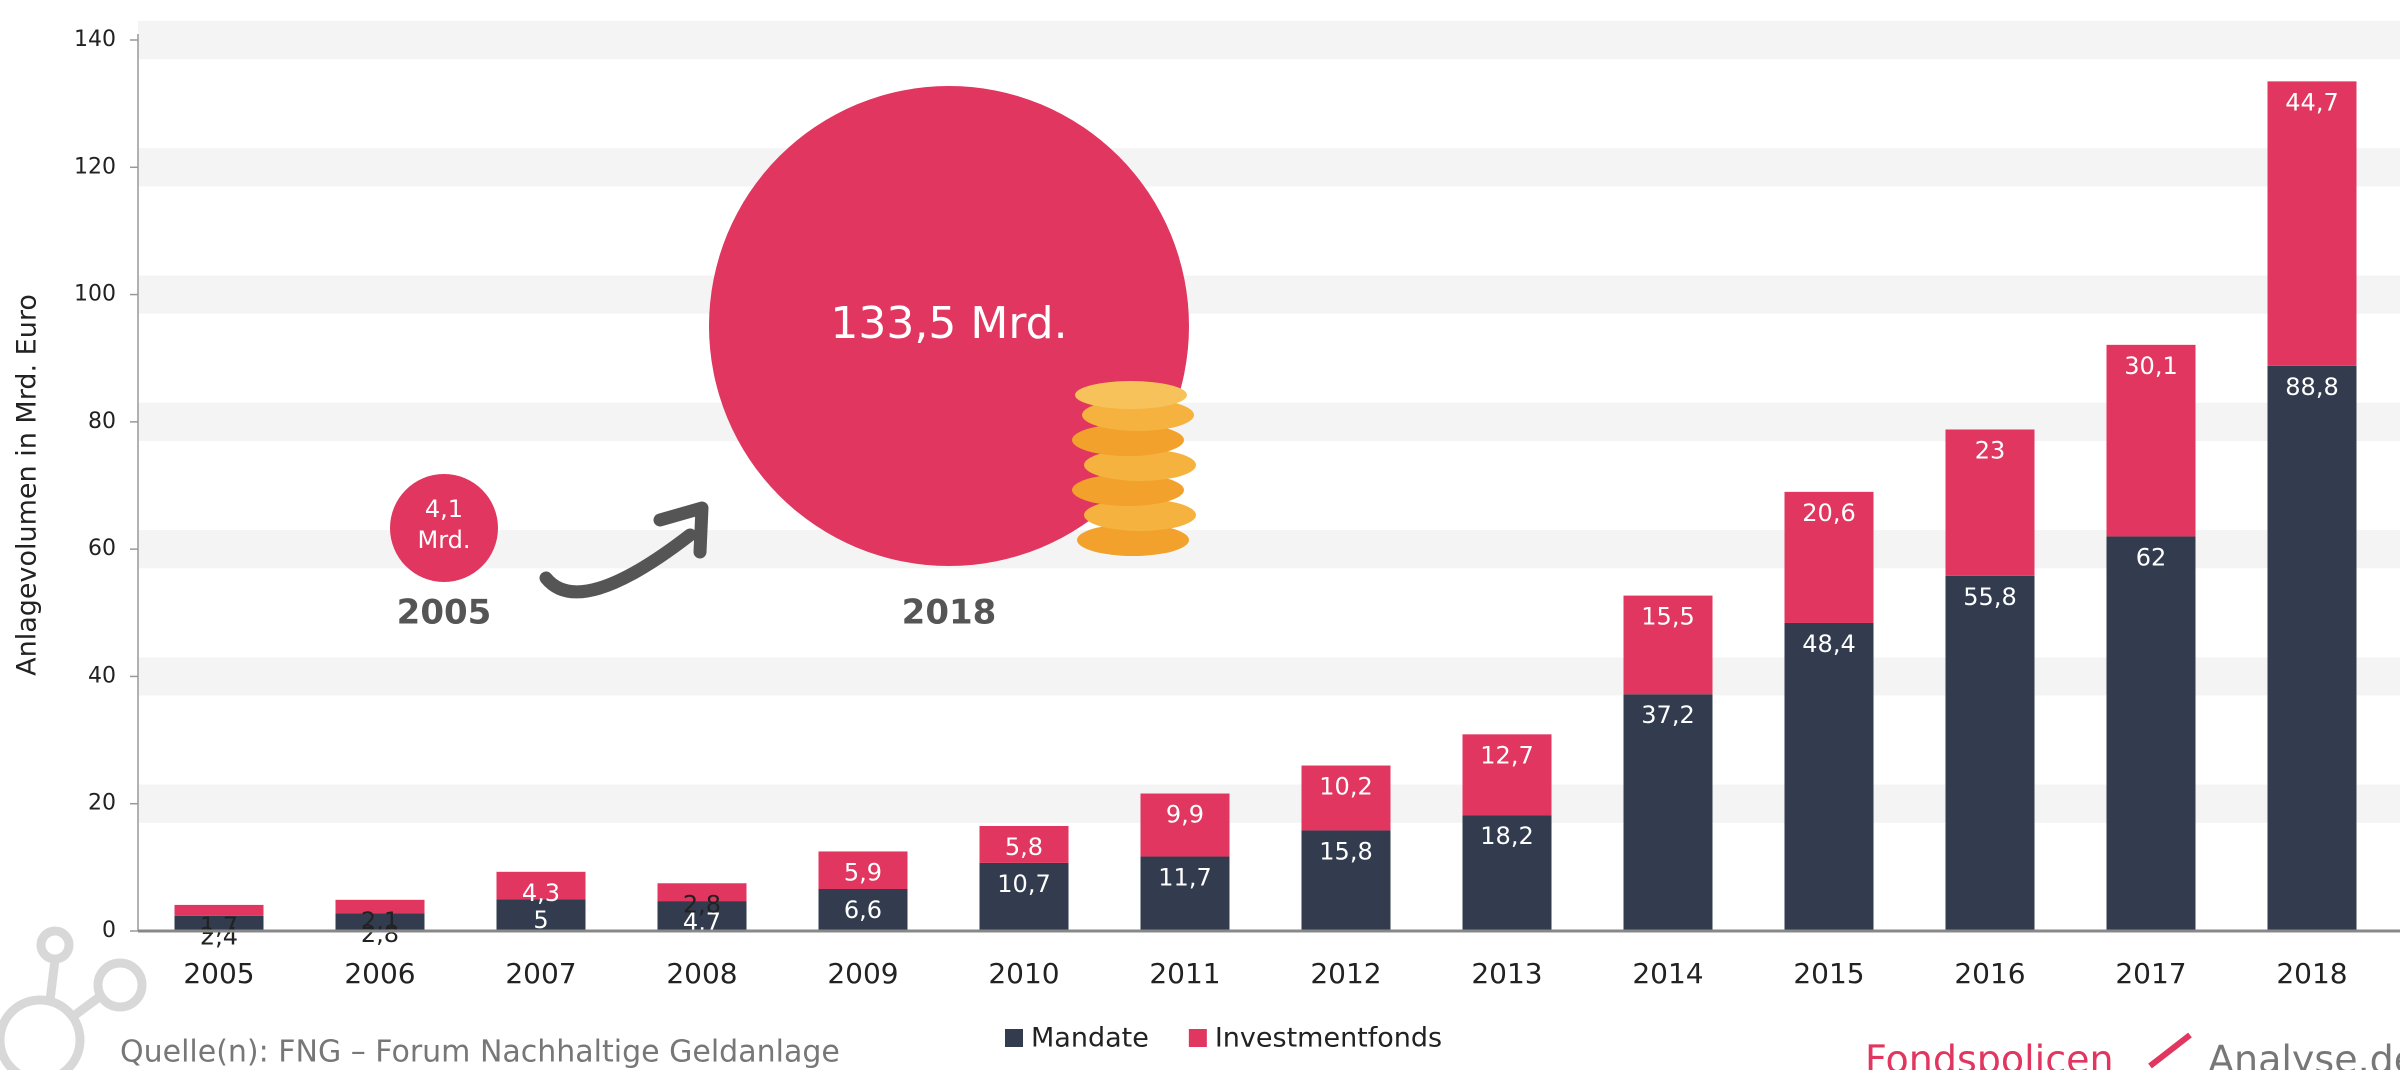 The height and width of the screenshot is (1070, 2400). Describe the element at coordinates (1828, 513) in the screenshot. I see `value-label: 20,6` at that location.